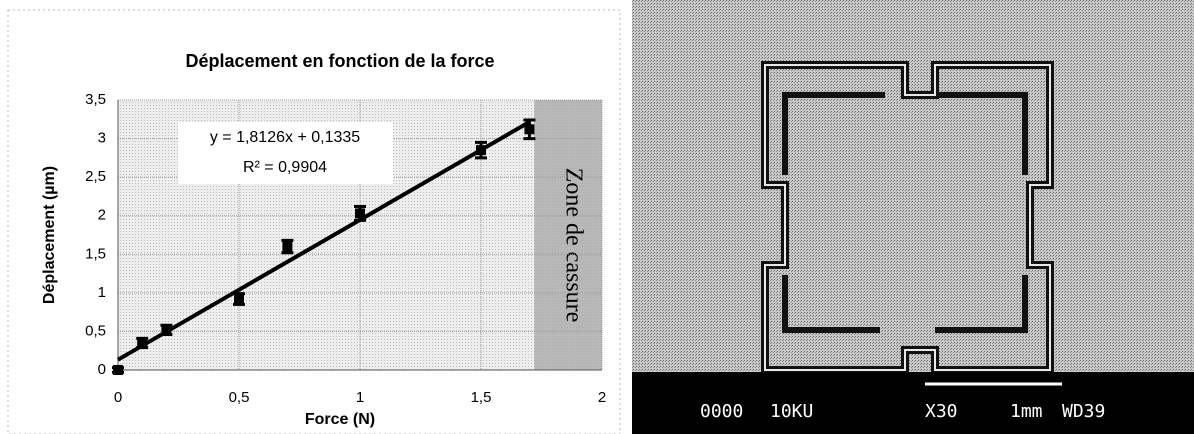 The width and height of the screenshot is (1194, 434). What do you see at coordinates (239, 397) in the screenshot?
I see `x-tick-label: 0,5` at bounding box center [239, 397].